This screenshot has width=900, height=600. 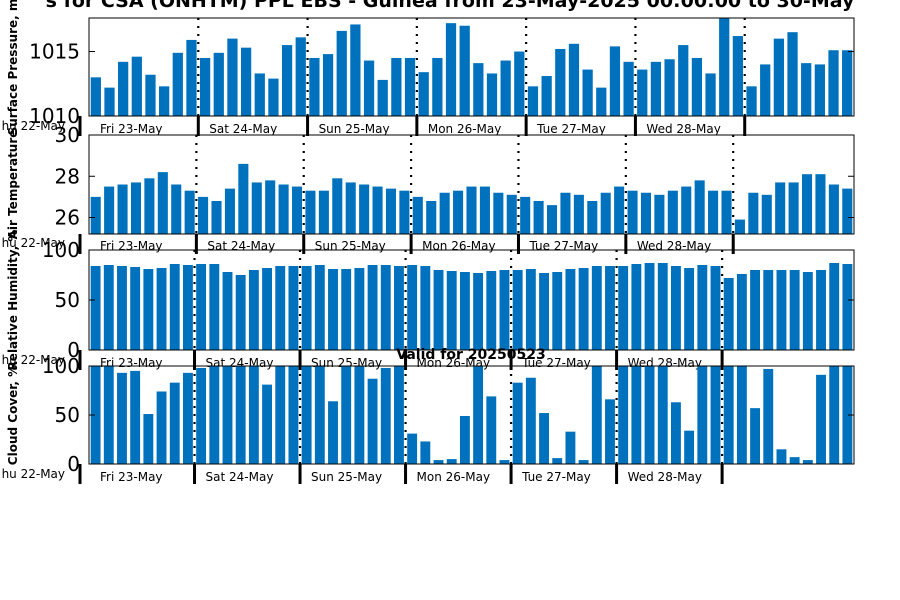 I want to click on day-label: Sun 25-May, so click(x=350, y=246).